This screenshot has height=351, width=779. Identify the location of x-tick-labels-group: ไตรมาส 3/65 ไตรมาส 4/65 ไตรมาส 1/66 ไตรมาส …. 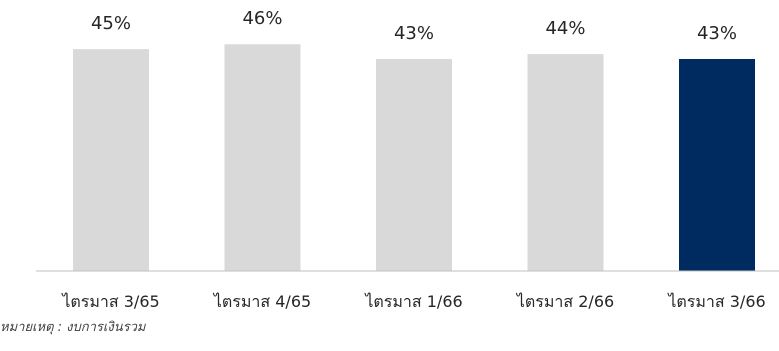
(412, 301).